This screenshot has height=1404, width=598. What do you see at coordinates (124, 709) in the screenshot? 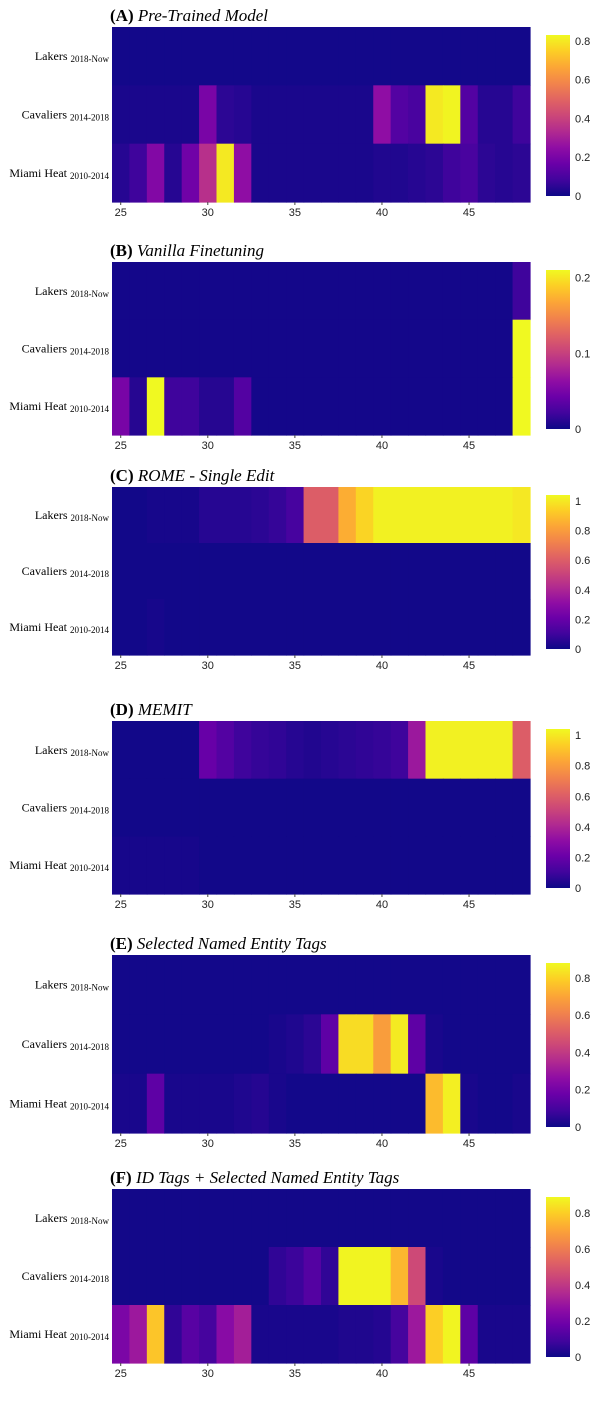
I see `panel-label: (D)` at bounding box center [124, 709].